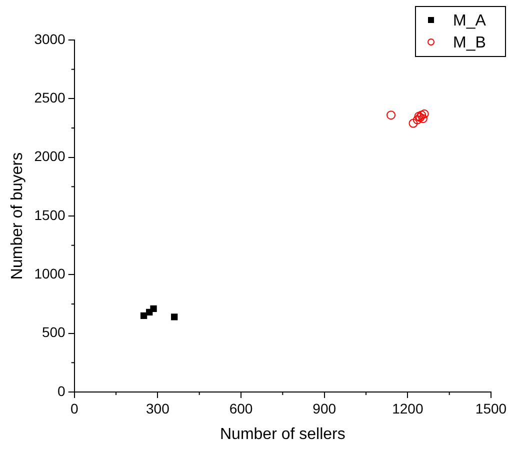  What do you see at coordinates (54, 332) in the screenshot?
I see `y-tick-label: 500` at bounding box center [54, 332].